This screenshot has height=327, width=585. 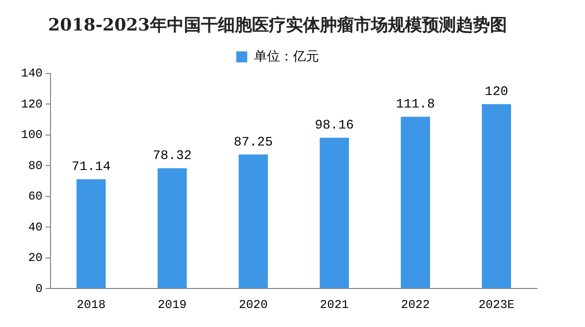 What do you see at coordinates (496, 305) in the screenshot?
I see `x-tick-label: 2023E` at bounding box center [496, 305].